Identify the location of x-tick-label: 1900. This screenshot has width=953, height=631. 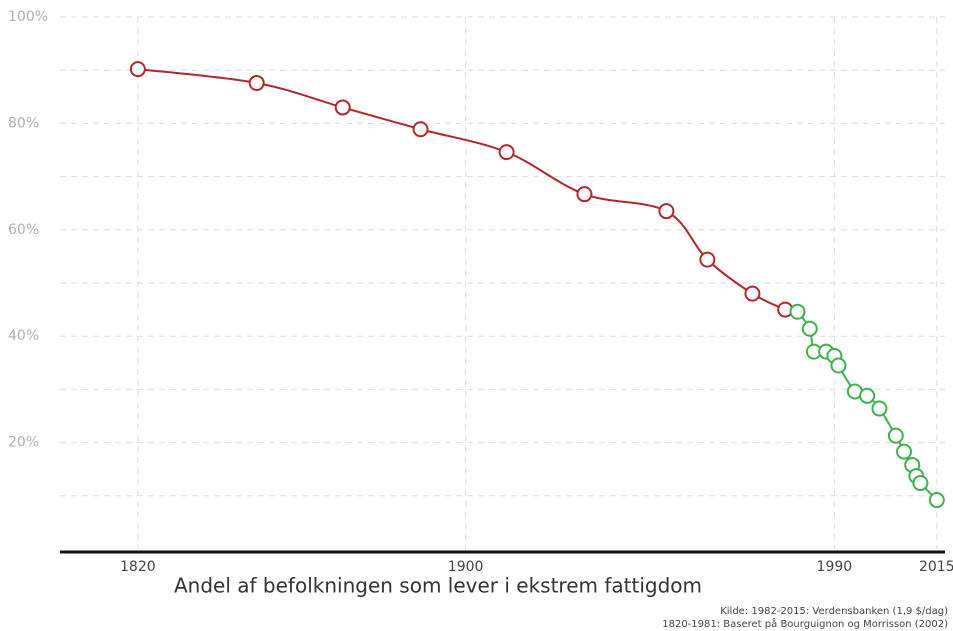
(466, 567).